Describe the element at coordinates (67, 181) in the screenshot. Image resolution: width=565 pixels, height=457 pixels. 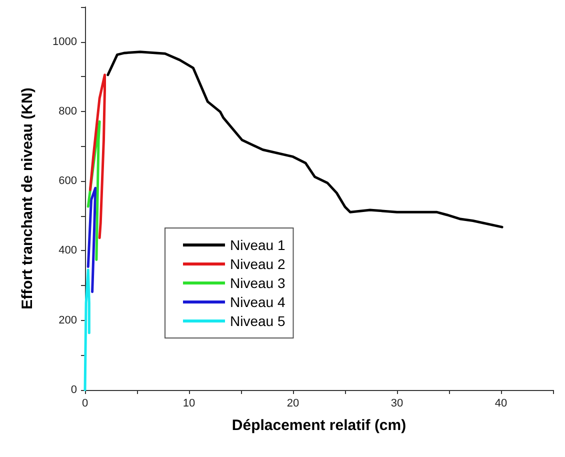
I see `y-tick-label: 600` at that location.